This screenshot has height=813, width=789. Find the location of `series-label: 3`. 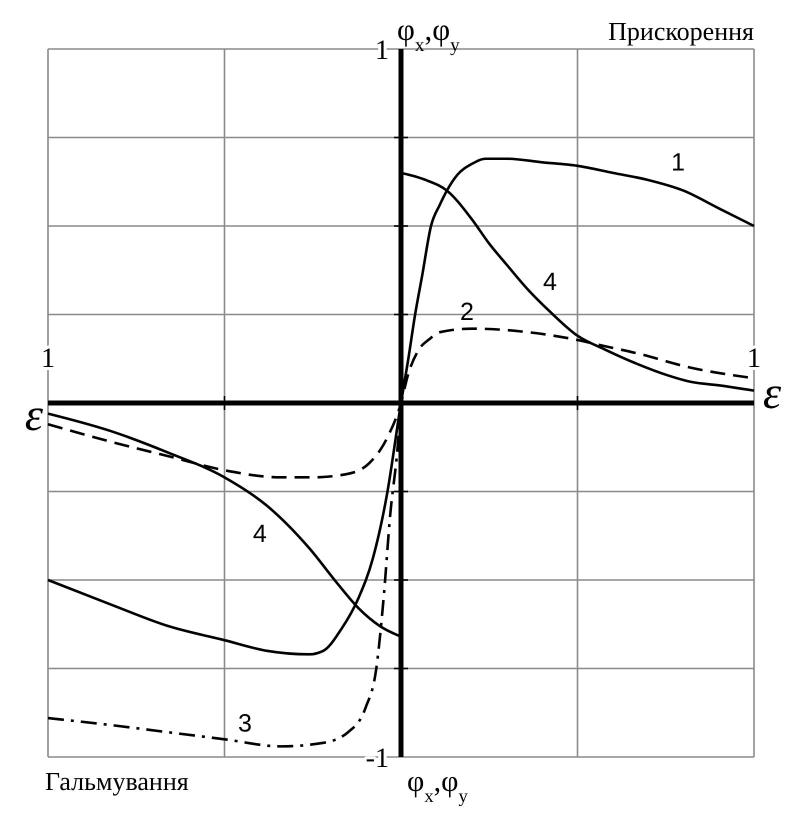

series-label: 3 is located at coordinates (245, 723).